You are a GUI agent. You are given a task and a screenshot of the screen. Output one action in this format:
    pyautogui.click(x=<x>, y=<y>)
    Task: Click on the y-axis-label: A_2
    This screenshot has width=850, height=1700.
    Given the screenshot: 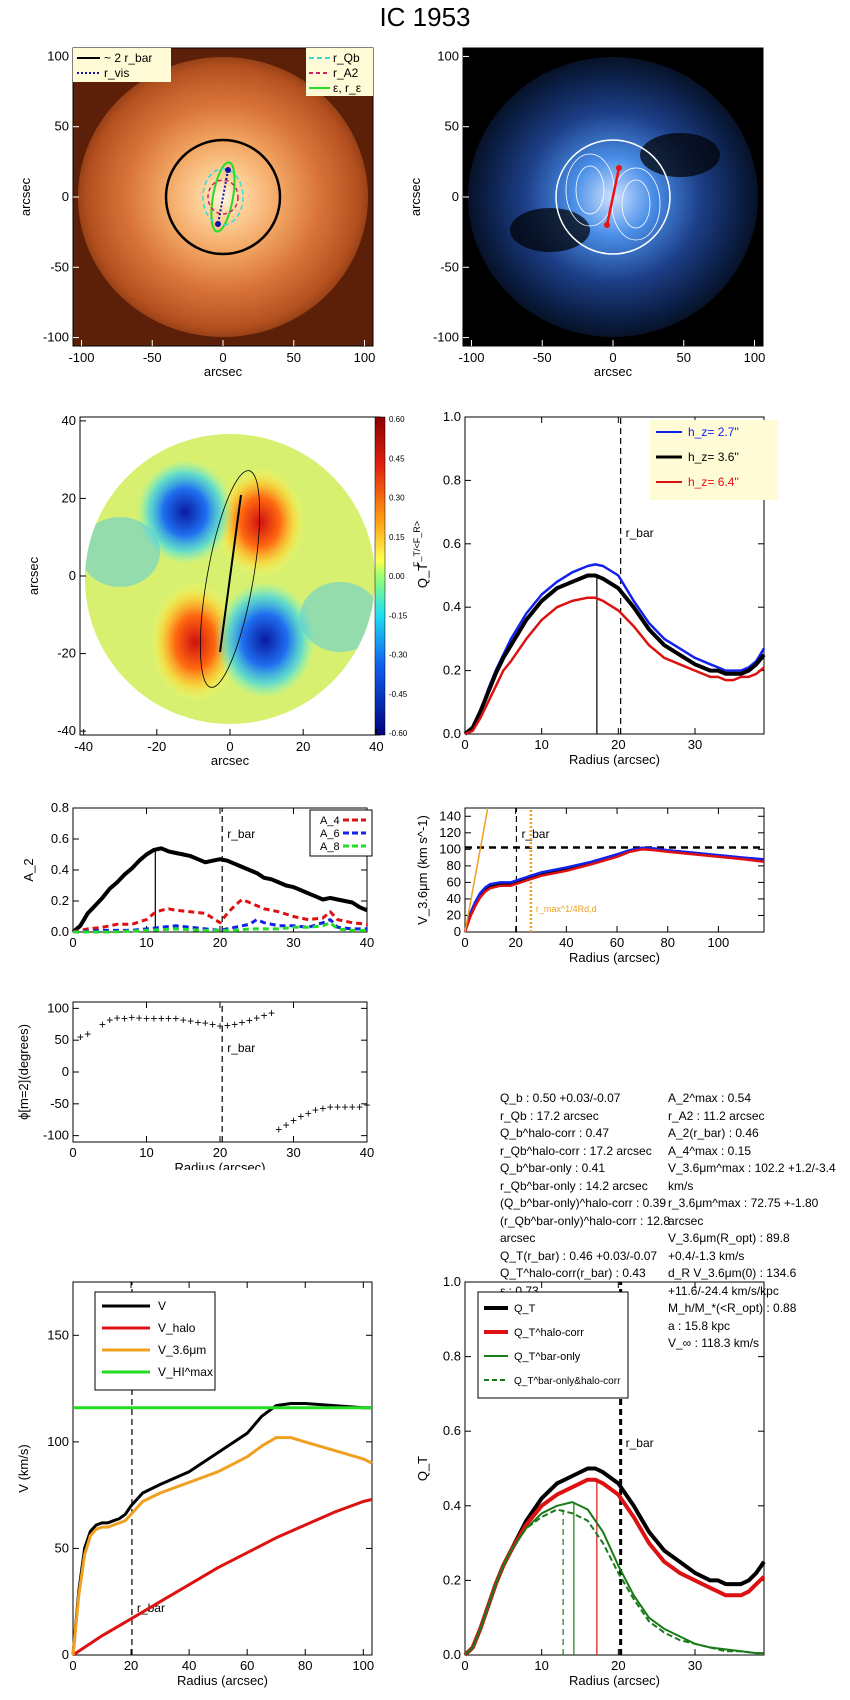 What is the action you would take?
    pyautogui.click(x=28, y=869)
    